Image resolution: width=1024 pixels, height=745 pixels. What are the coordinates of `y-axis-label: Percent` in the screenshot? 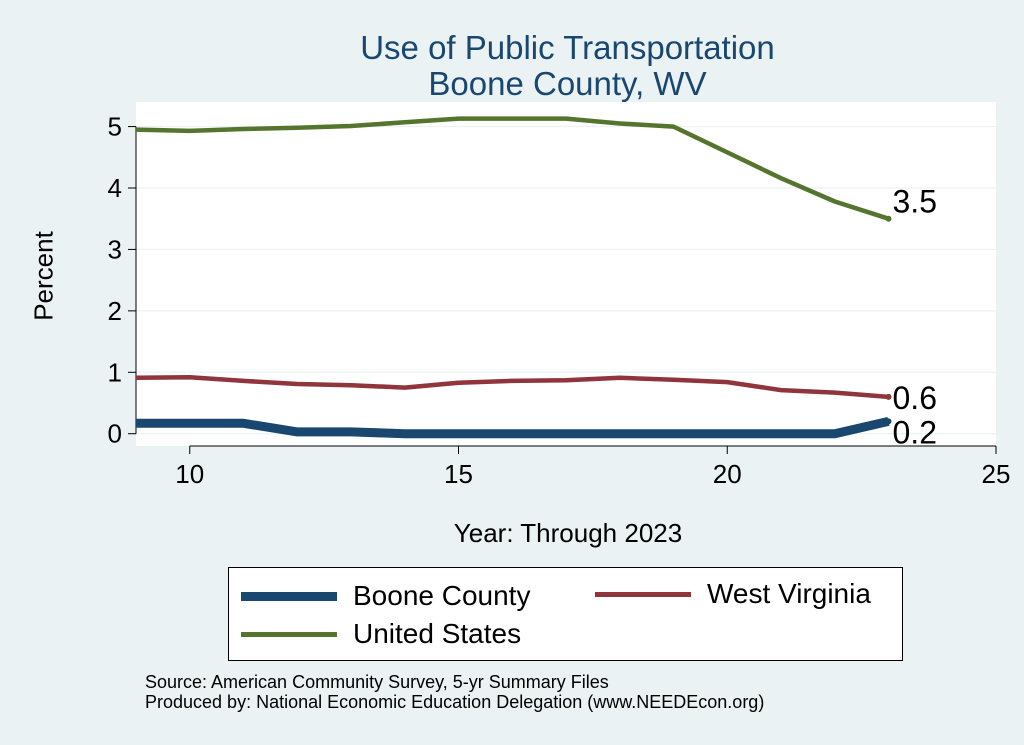 It's located at (43, 276).